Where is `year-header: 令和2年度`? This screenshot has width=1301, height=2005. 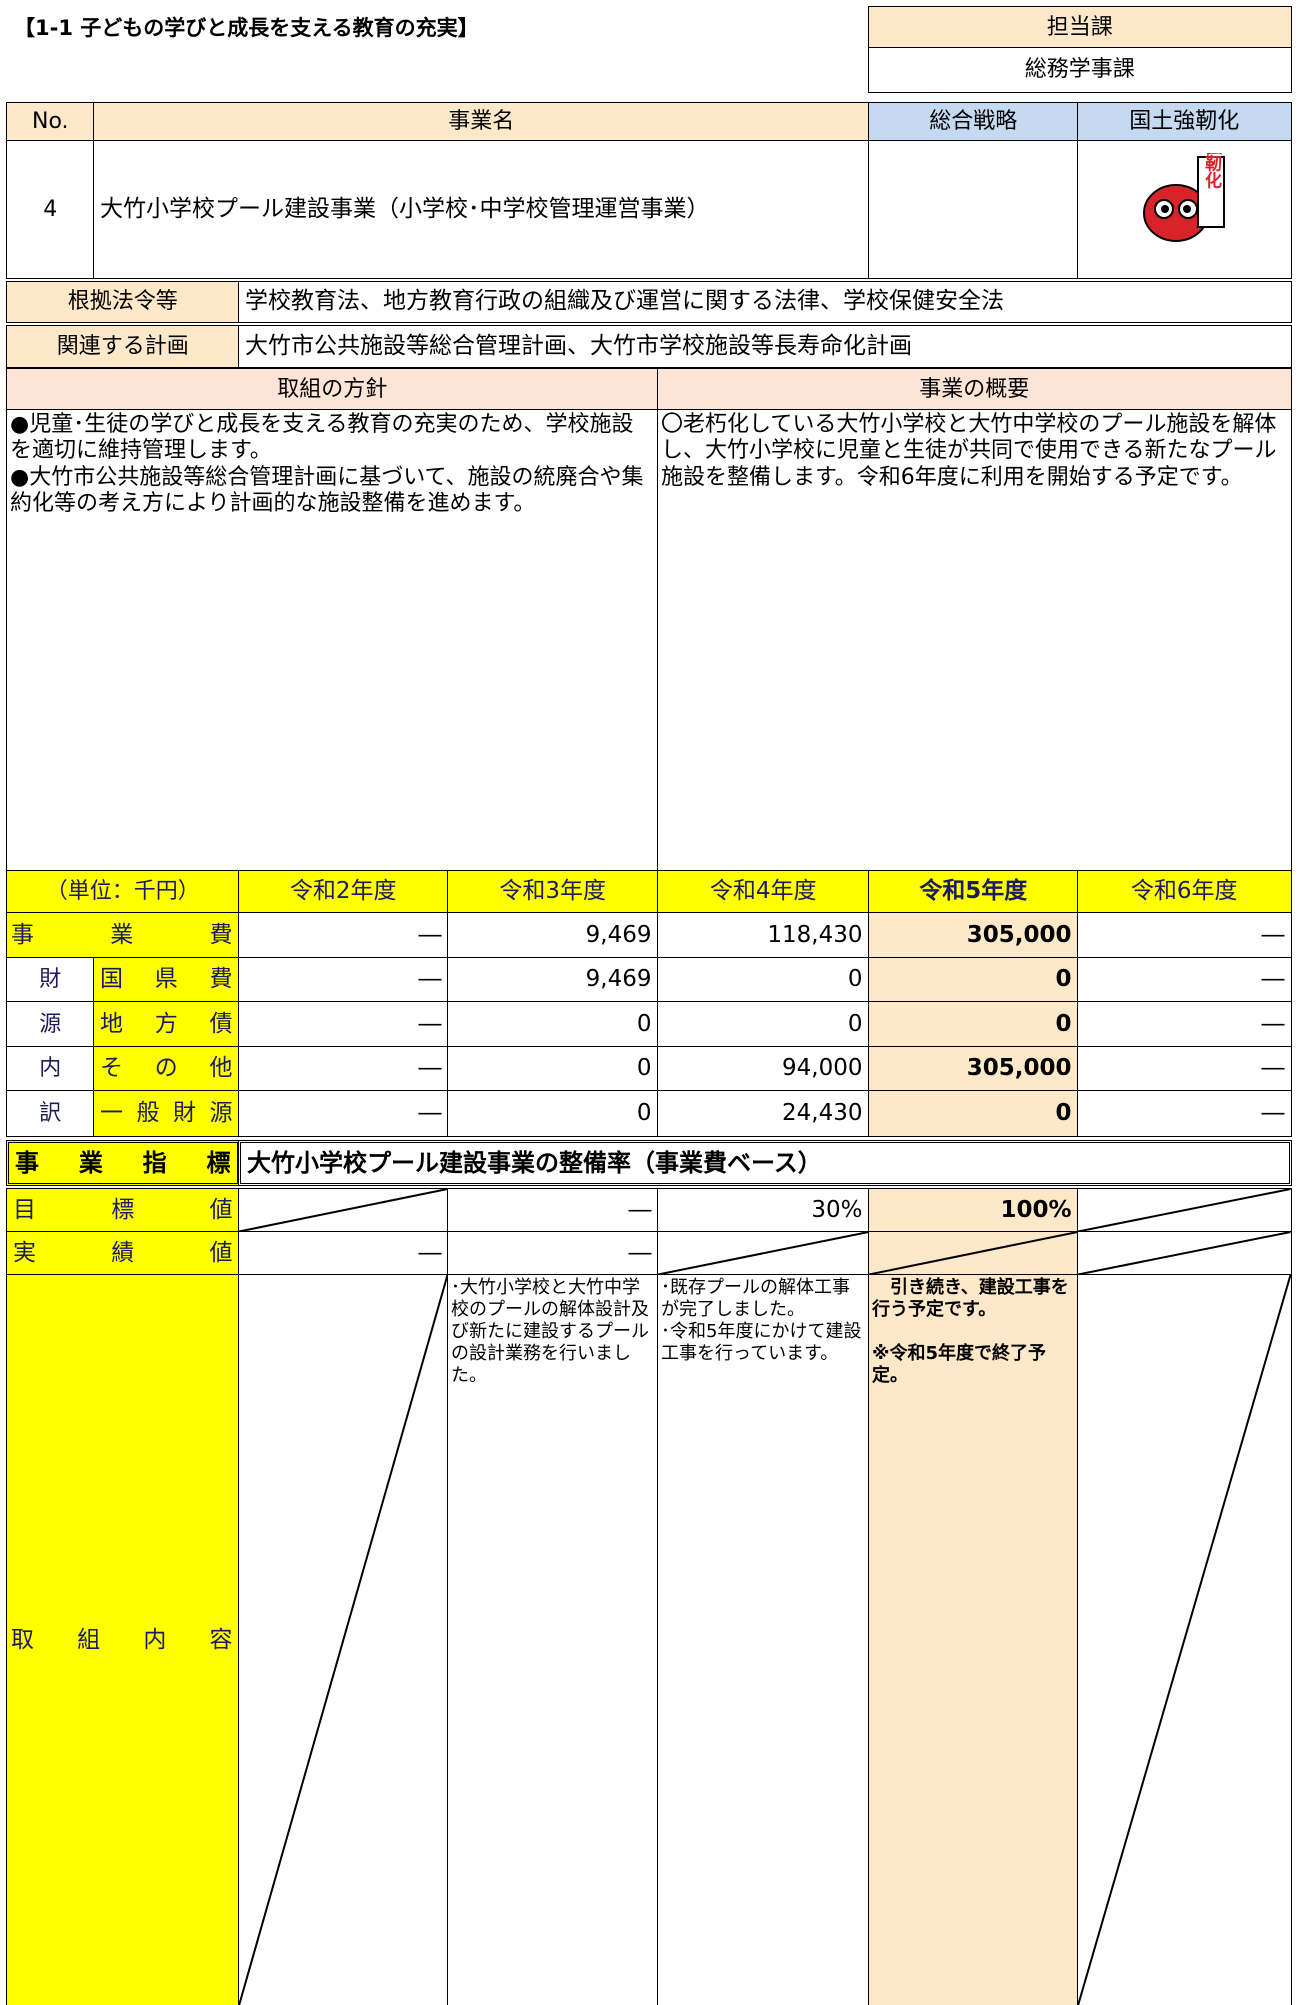
year-header: 令和2年度 is located at coordinates (343, 892).